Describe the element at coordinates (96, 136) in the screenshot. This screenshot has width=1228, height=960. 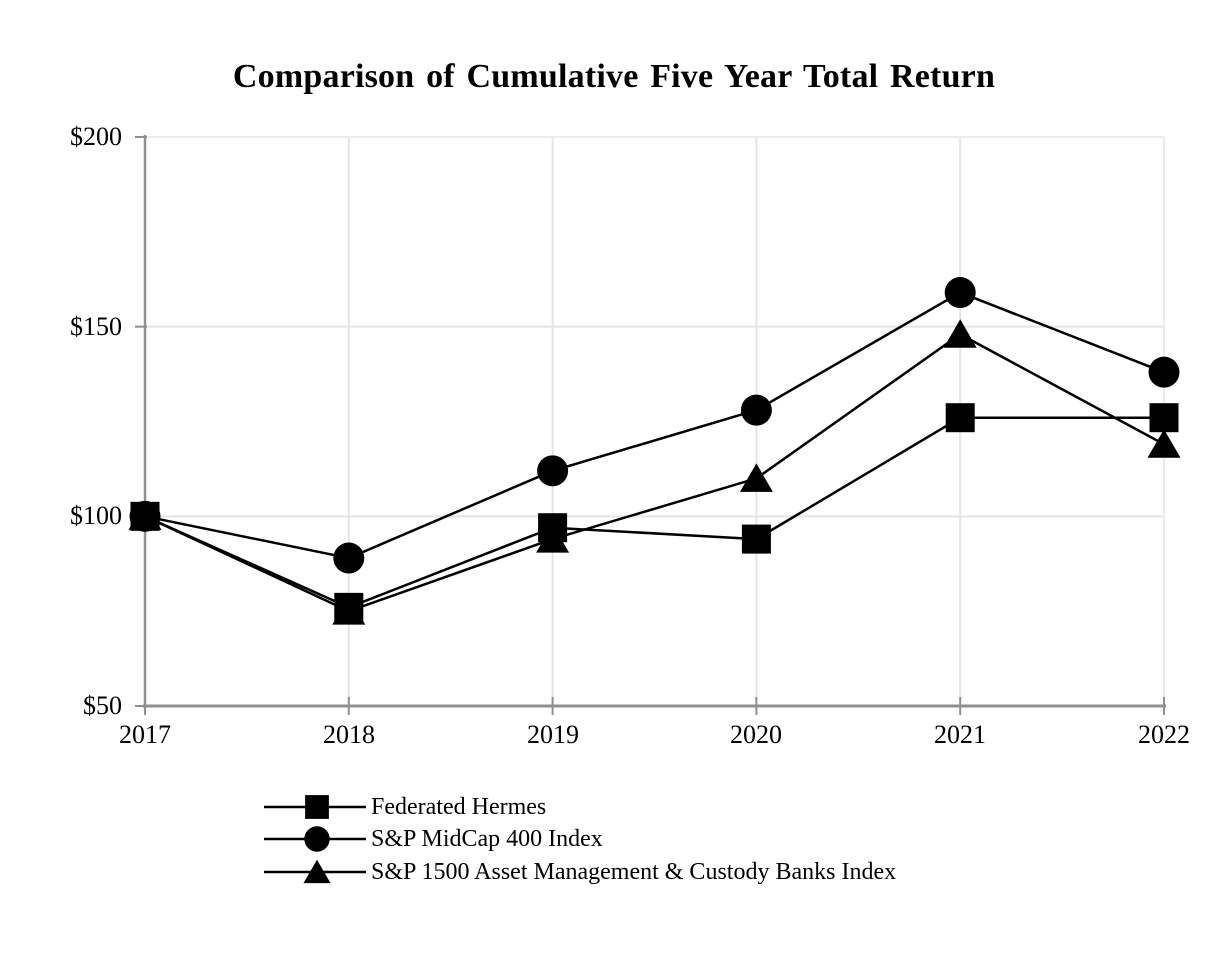
I see `y-axis-label-200: $200` at that location.